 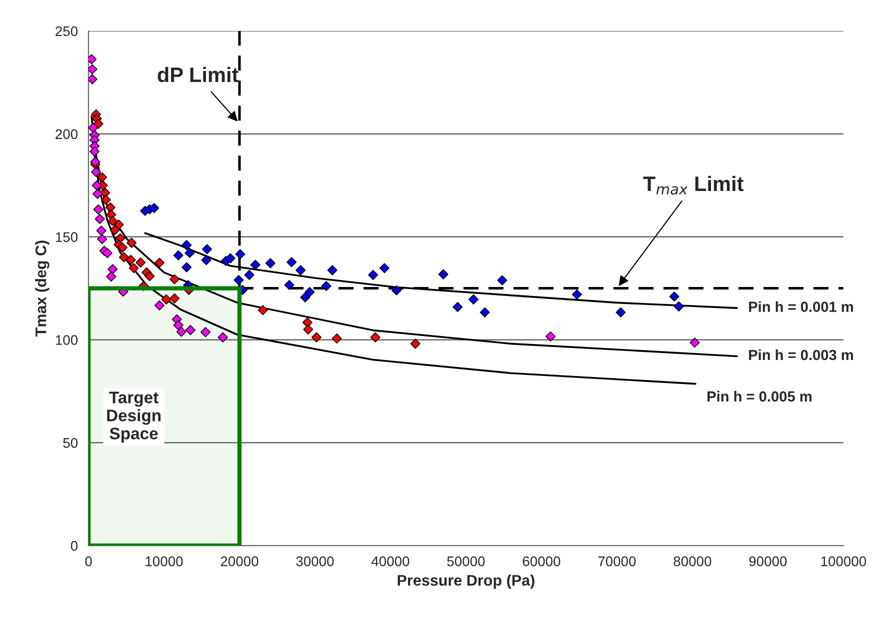 I want to click on ref-line-label: dP Limit, so click(x=198, y=74).